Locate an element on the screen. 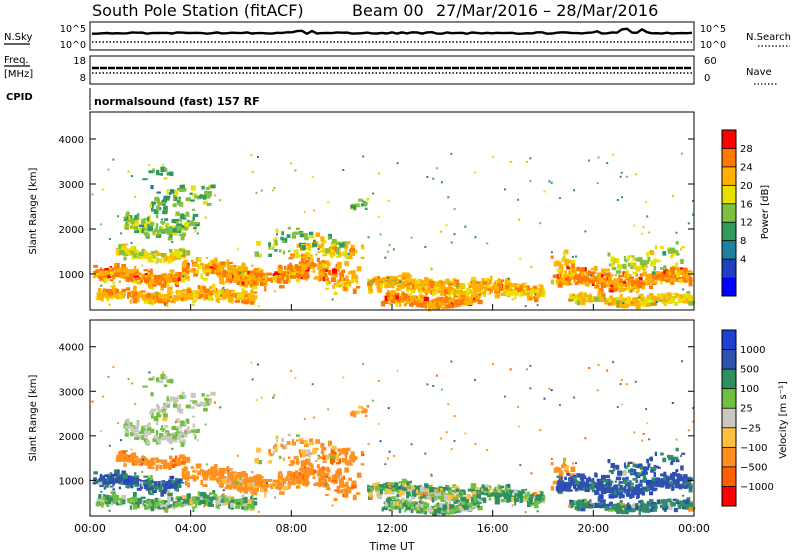 This screenshot has width=800, height=554. colorbar-segment is located at coordinates (729, 287).